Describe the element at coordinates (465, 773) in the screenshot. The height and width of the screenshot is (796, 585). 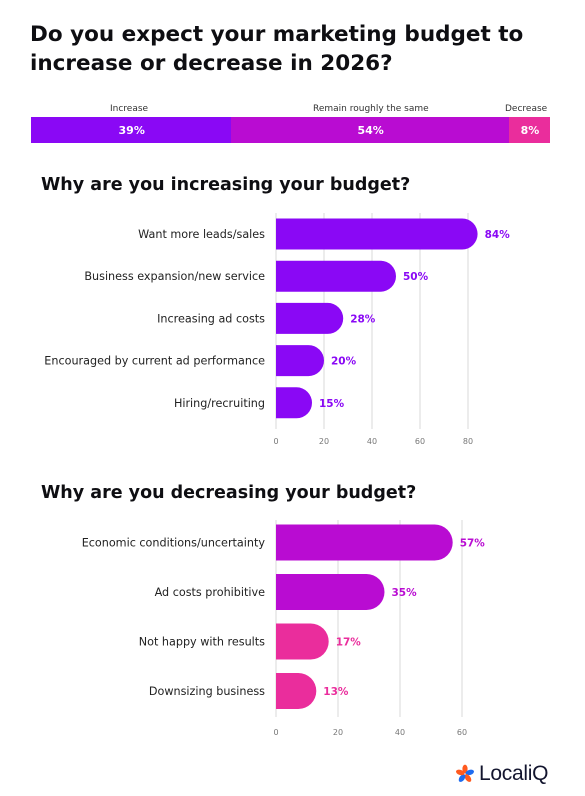
I see `asterisk-flower-icon` at that location.